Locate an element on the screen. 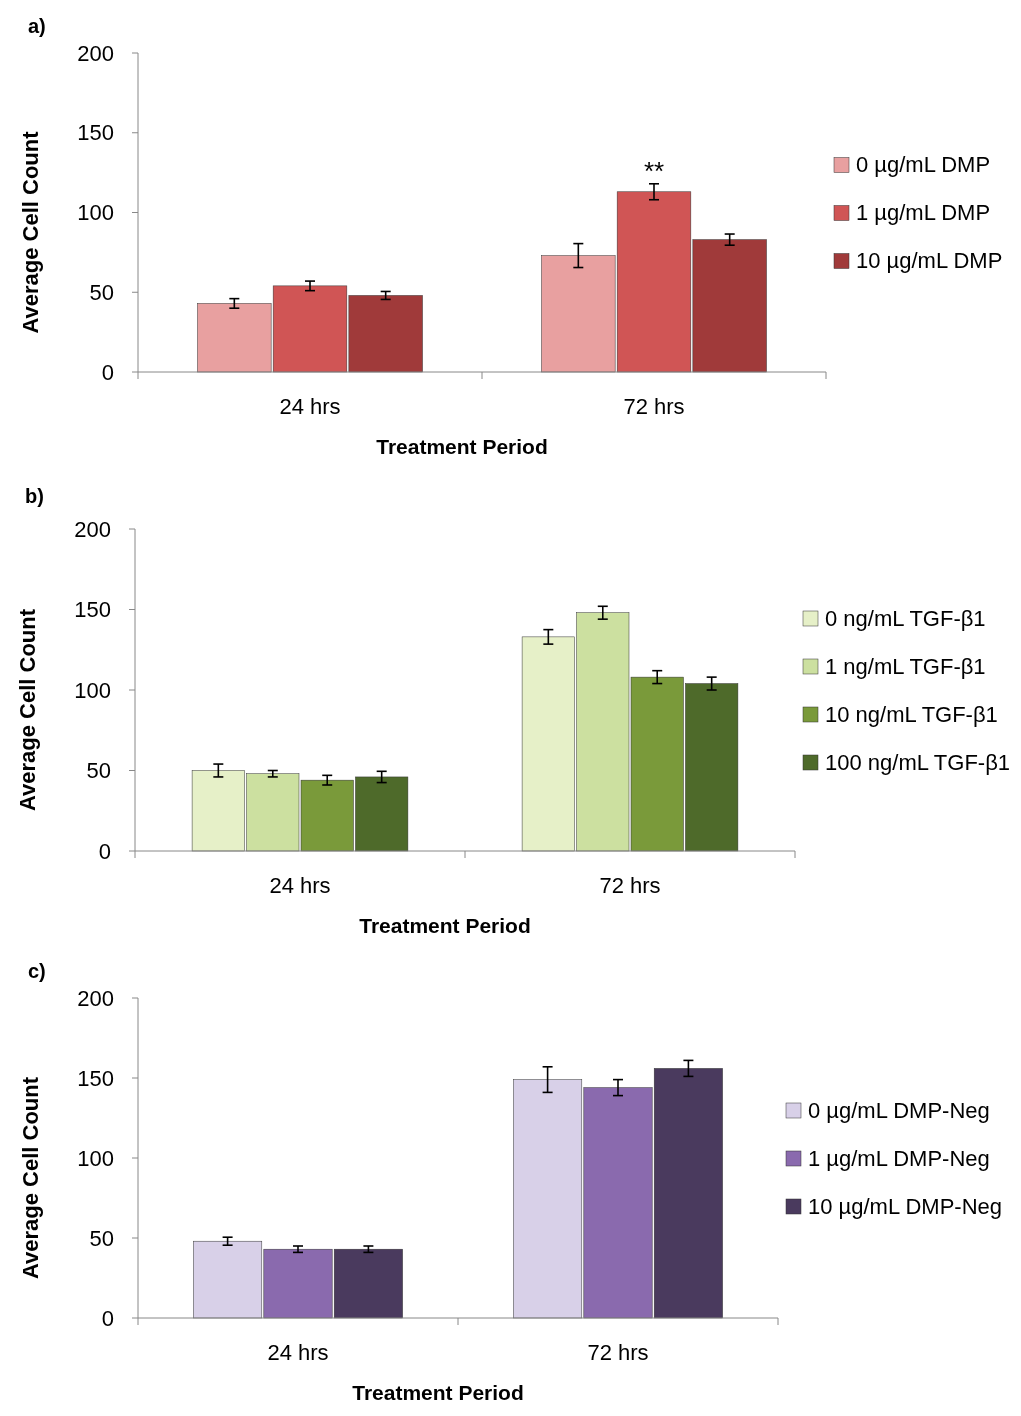 The width and height of the screenshot is (1021, 1416). legend-label: 100 ng/mL TGF-β1 is located at coordinates (918, 762).